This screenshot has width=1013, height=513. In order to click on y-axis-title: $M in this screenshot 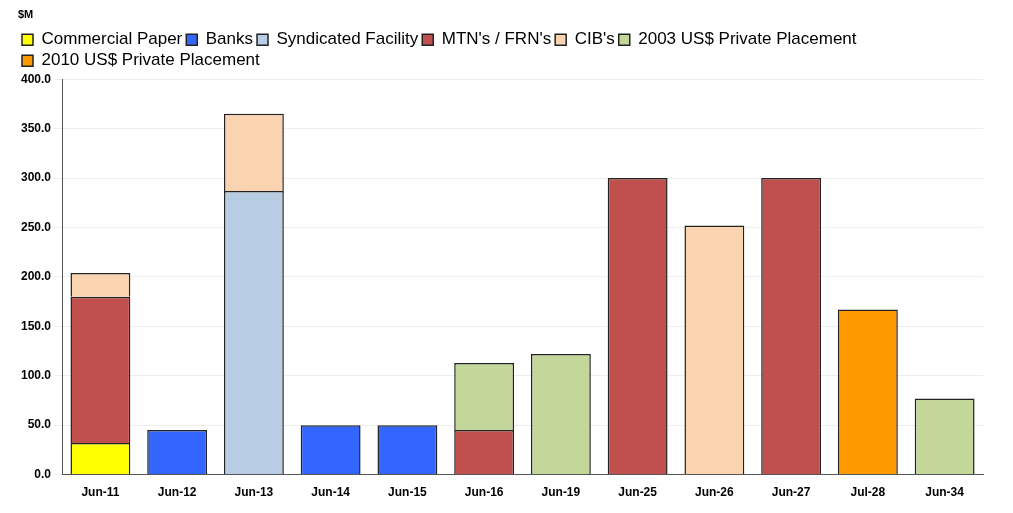, I will do `click(26, 13)`.